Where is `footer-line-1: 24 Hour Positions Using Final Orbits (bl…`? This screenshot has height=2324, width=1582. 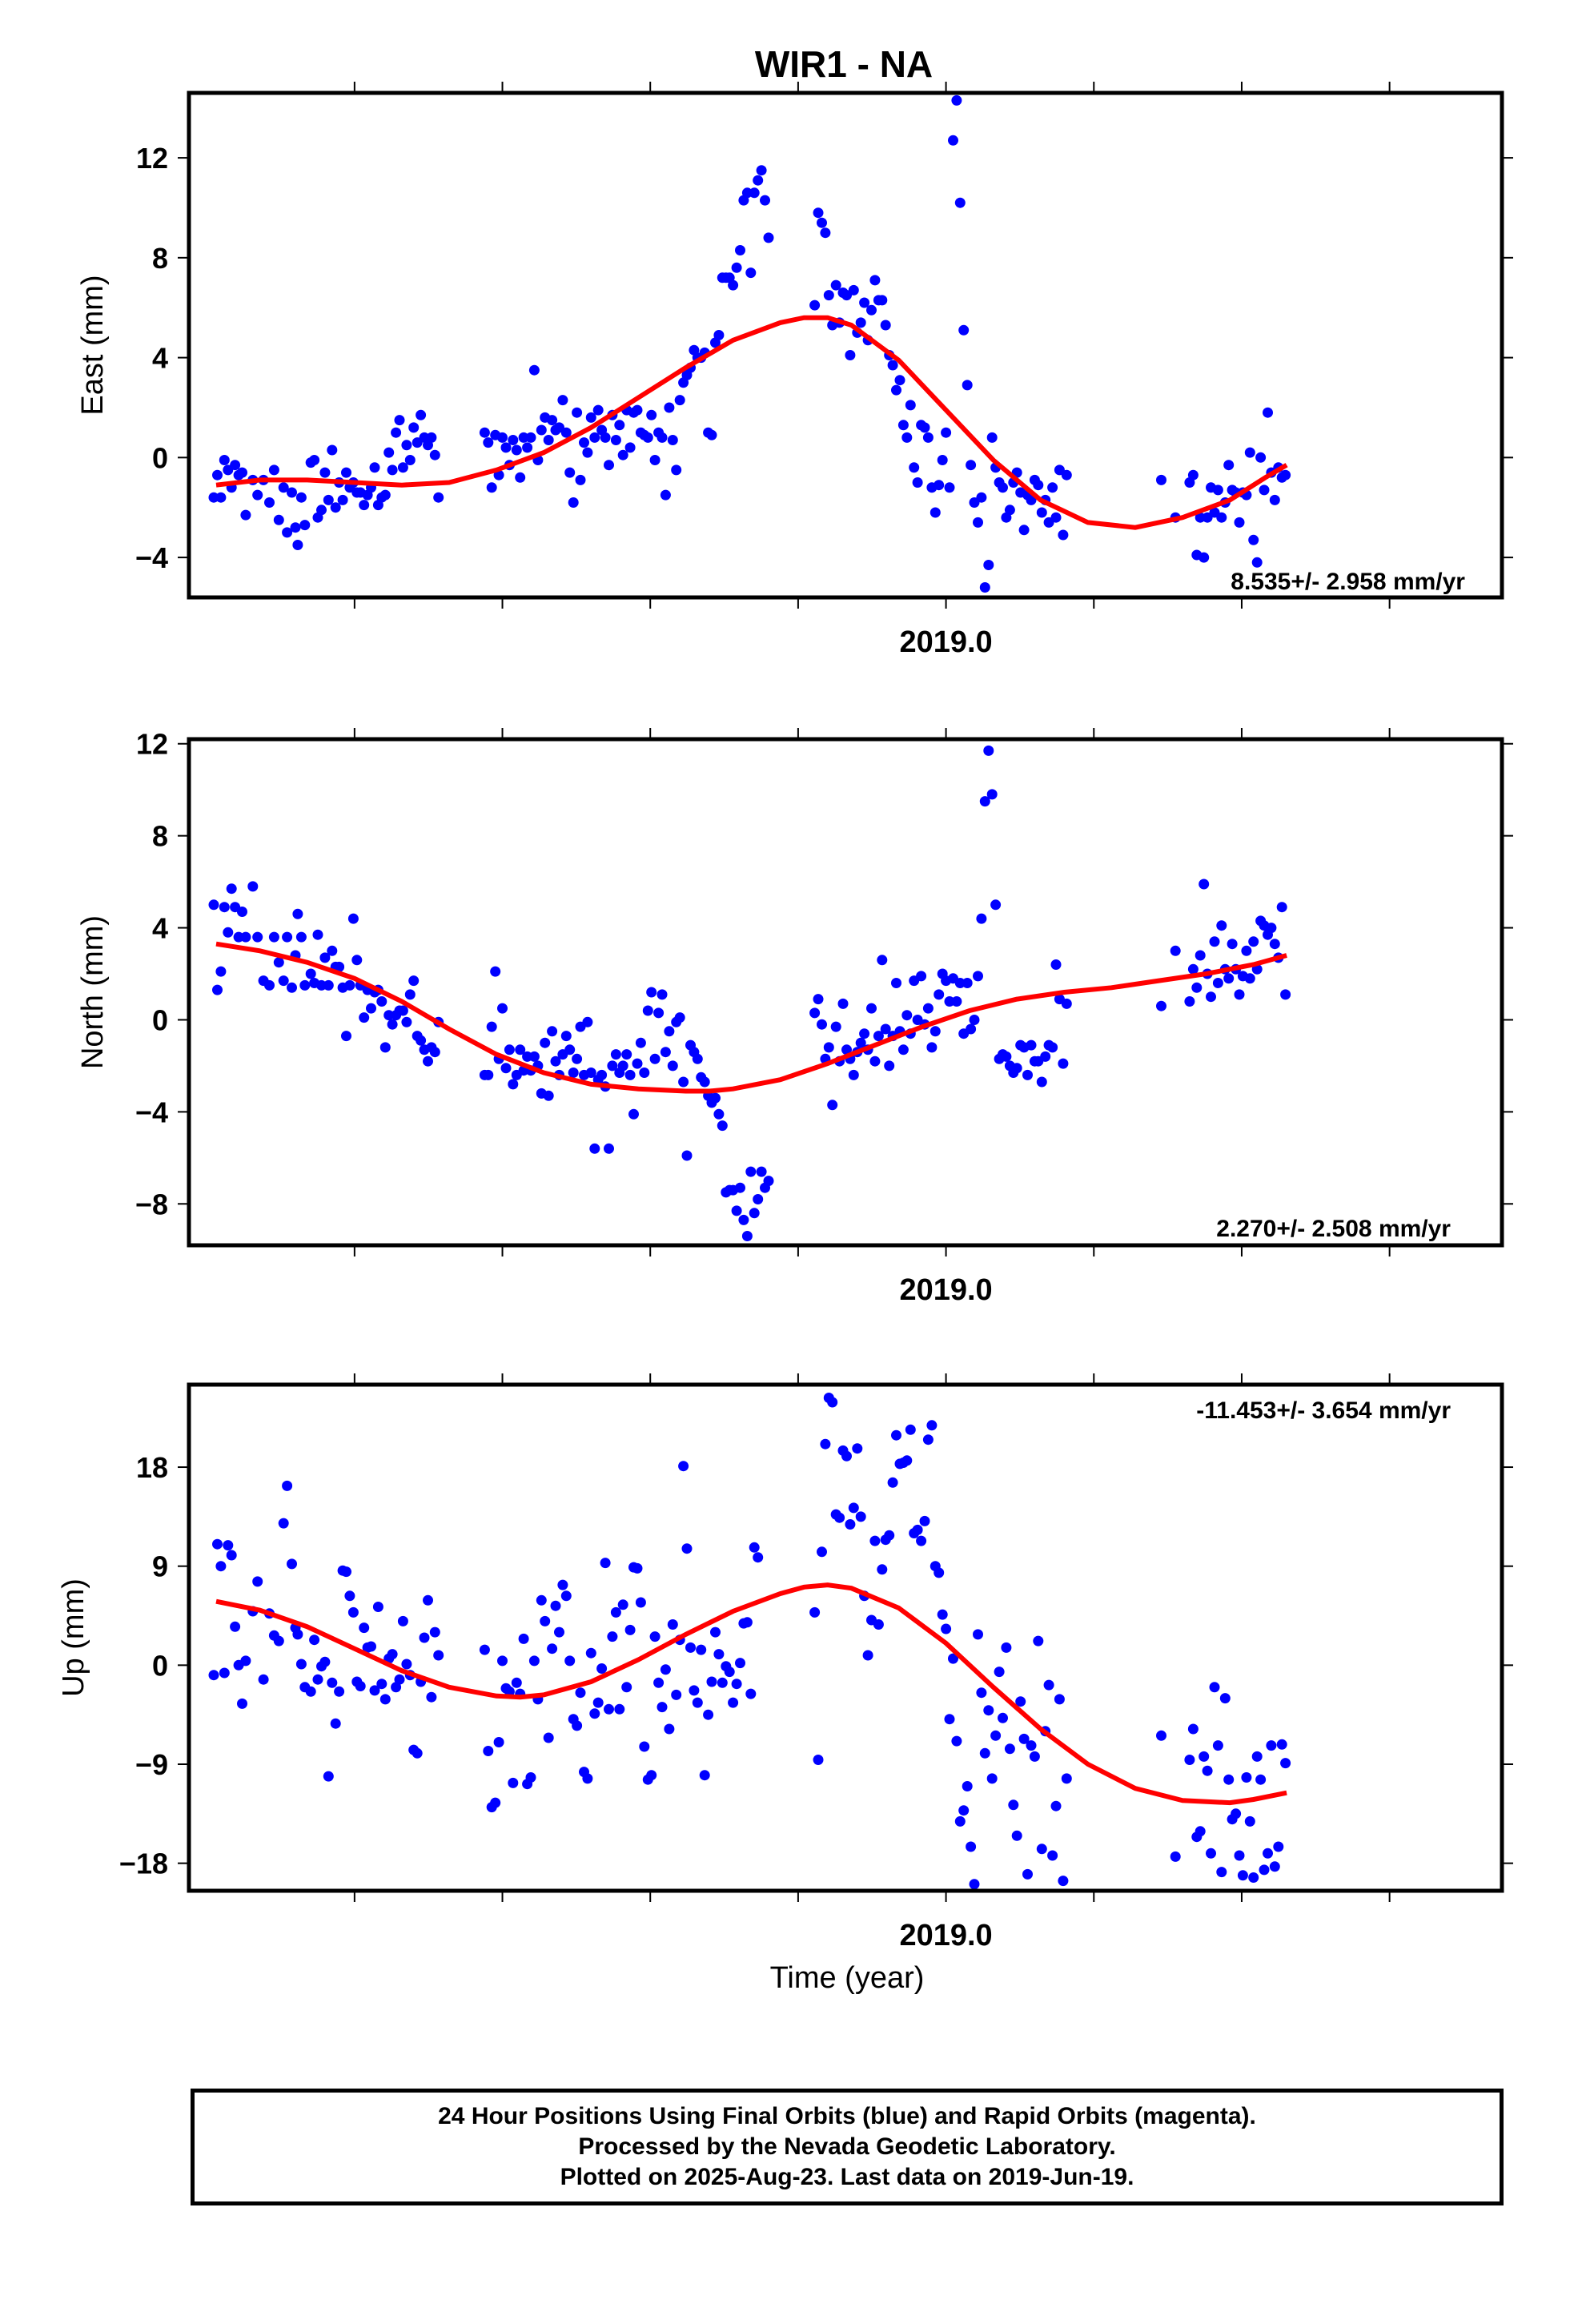
footer-line-1: 24 Hour Positions Using Final Orbits (bl… is located at coordinates (847, 2116).